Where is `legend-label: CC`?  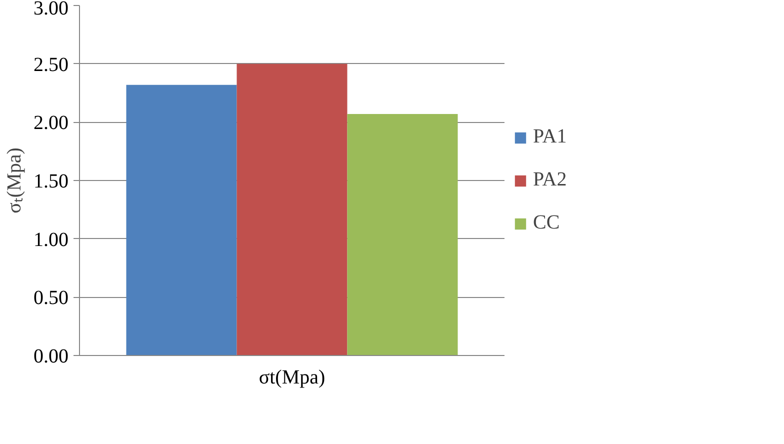 legend-label: CC is located at coordinates (547, 223).